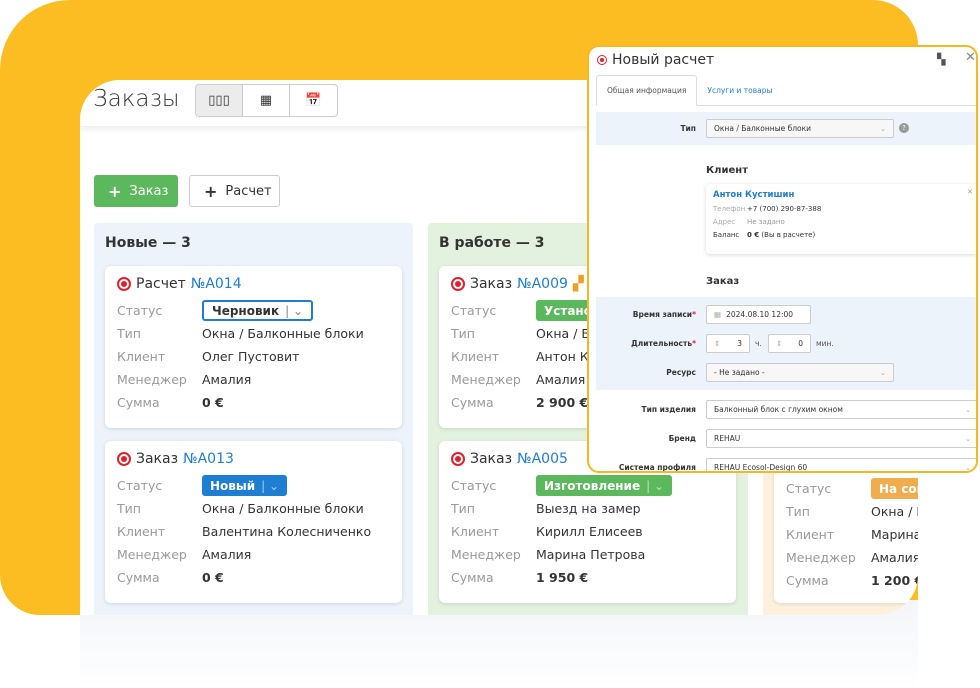 This screenshot has height=688, width=980. Describe the element at coordinates (729, 209) in the screenshot. I see `phone-label: Телефон` at that location.